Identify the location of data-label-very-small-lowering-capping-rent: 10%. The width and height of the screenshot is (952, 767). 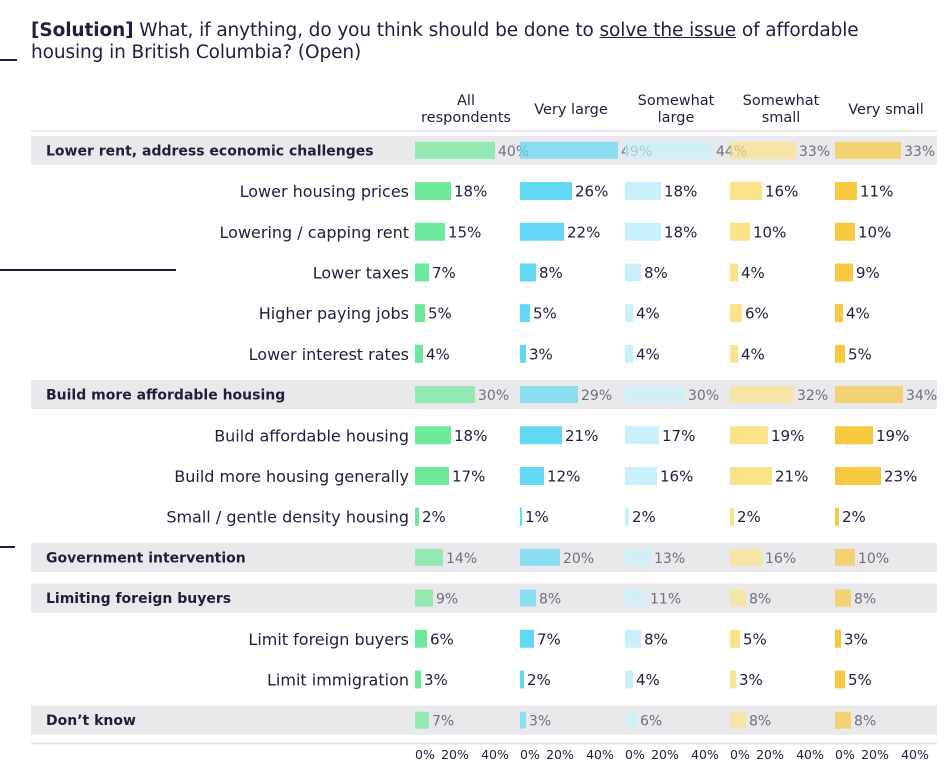
(874, 232).